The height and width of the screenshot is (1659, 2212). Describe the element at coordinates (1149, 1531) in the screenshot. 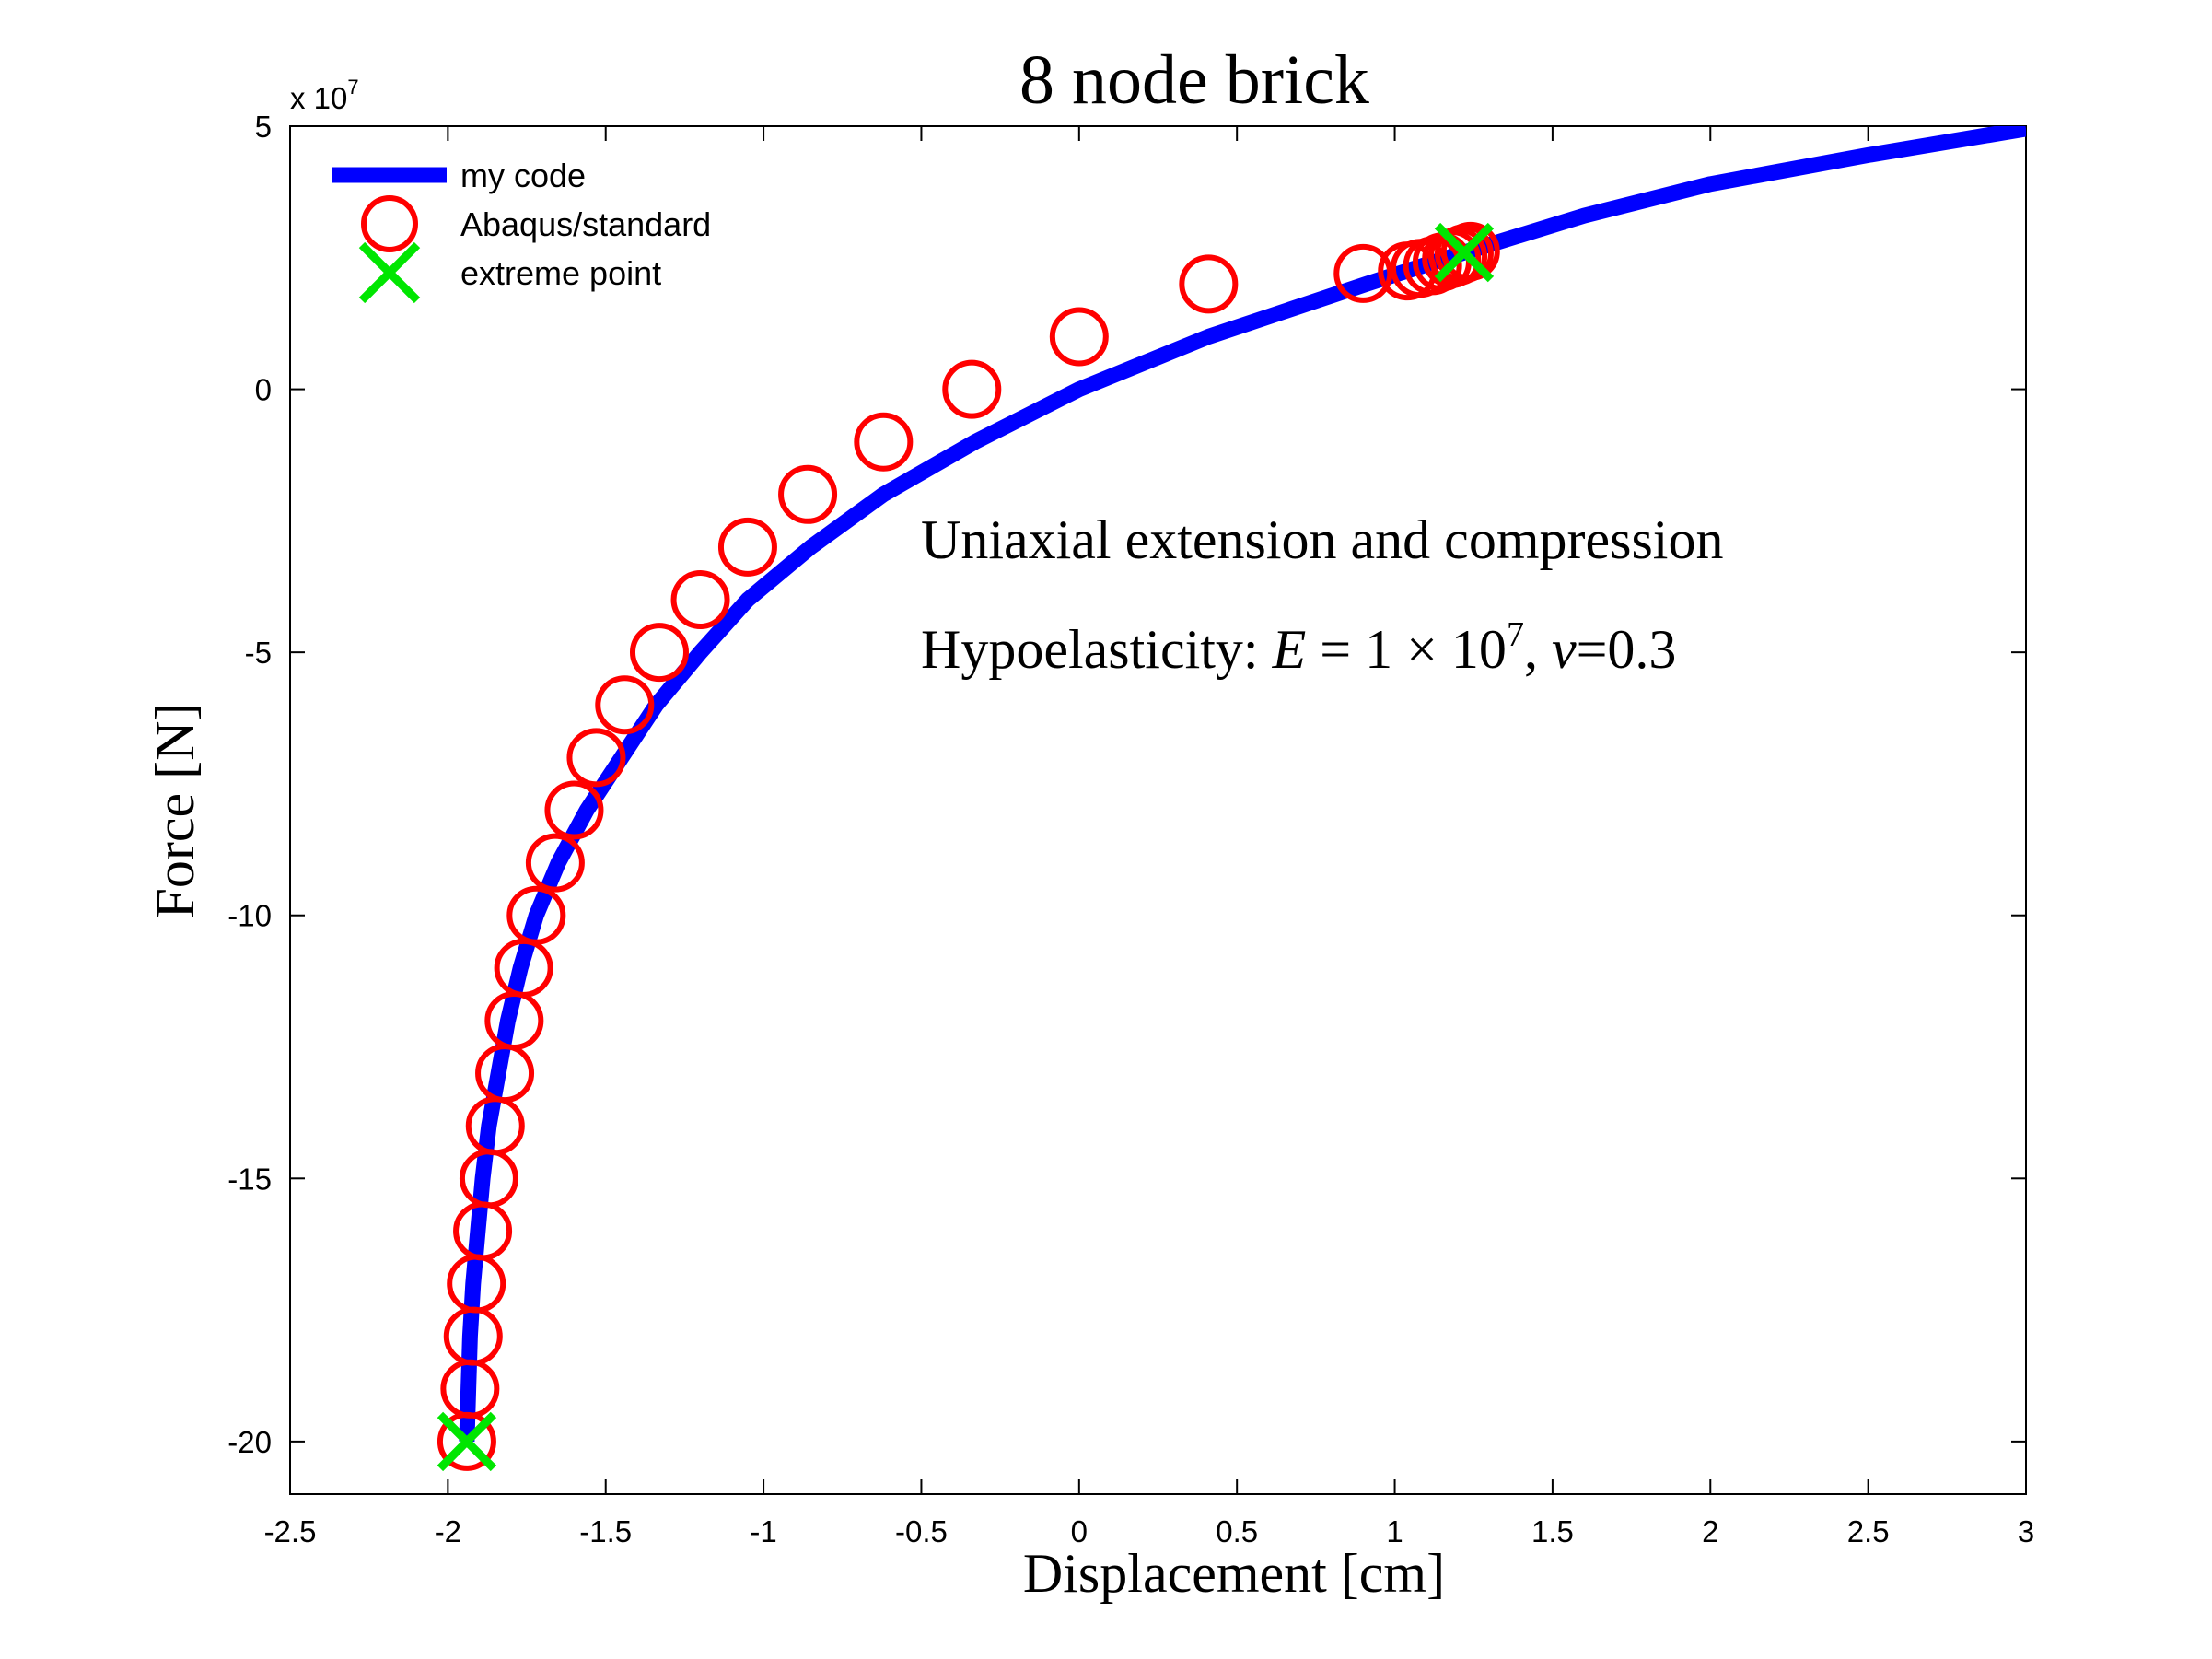

I see `x-tick-labels: -2.5 -2 -1.5 -1 -0.5 0 0.5 1 1.5 2 2.5 3` at that location.